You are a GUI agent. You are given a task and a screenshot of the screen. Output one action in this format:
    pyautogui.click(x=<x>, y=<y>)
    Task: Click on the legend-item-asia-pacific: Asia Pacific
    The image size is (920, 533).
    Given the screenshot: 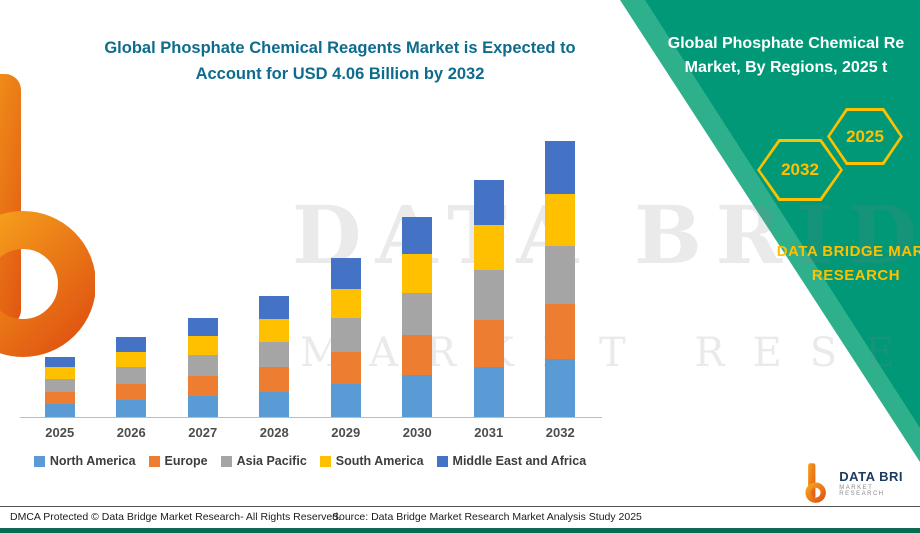 What is the action you would take?
    pyautogui.click(x=263, y=461)
    